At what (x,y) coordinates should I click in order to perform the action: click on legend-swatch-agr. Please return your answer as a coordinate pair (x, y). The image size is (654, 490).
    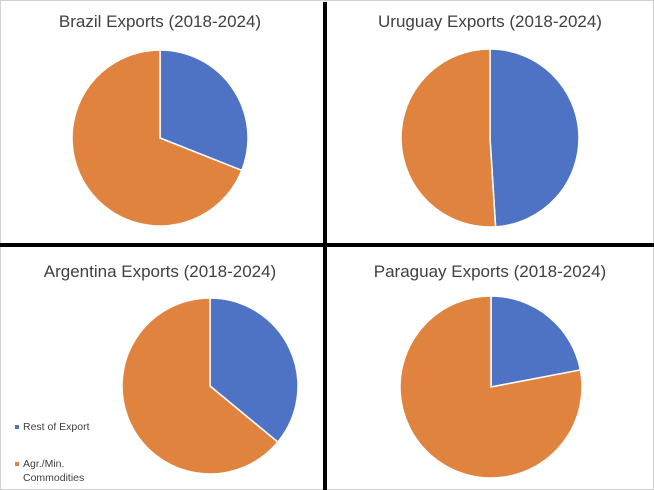
    Looking at the image, I should click on (17, 464).